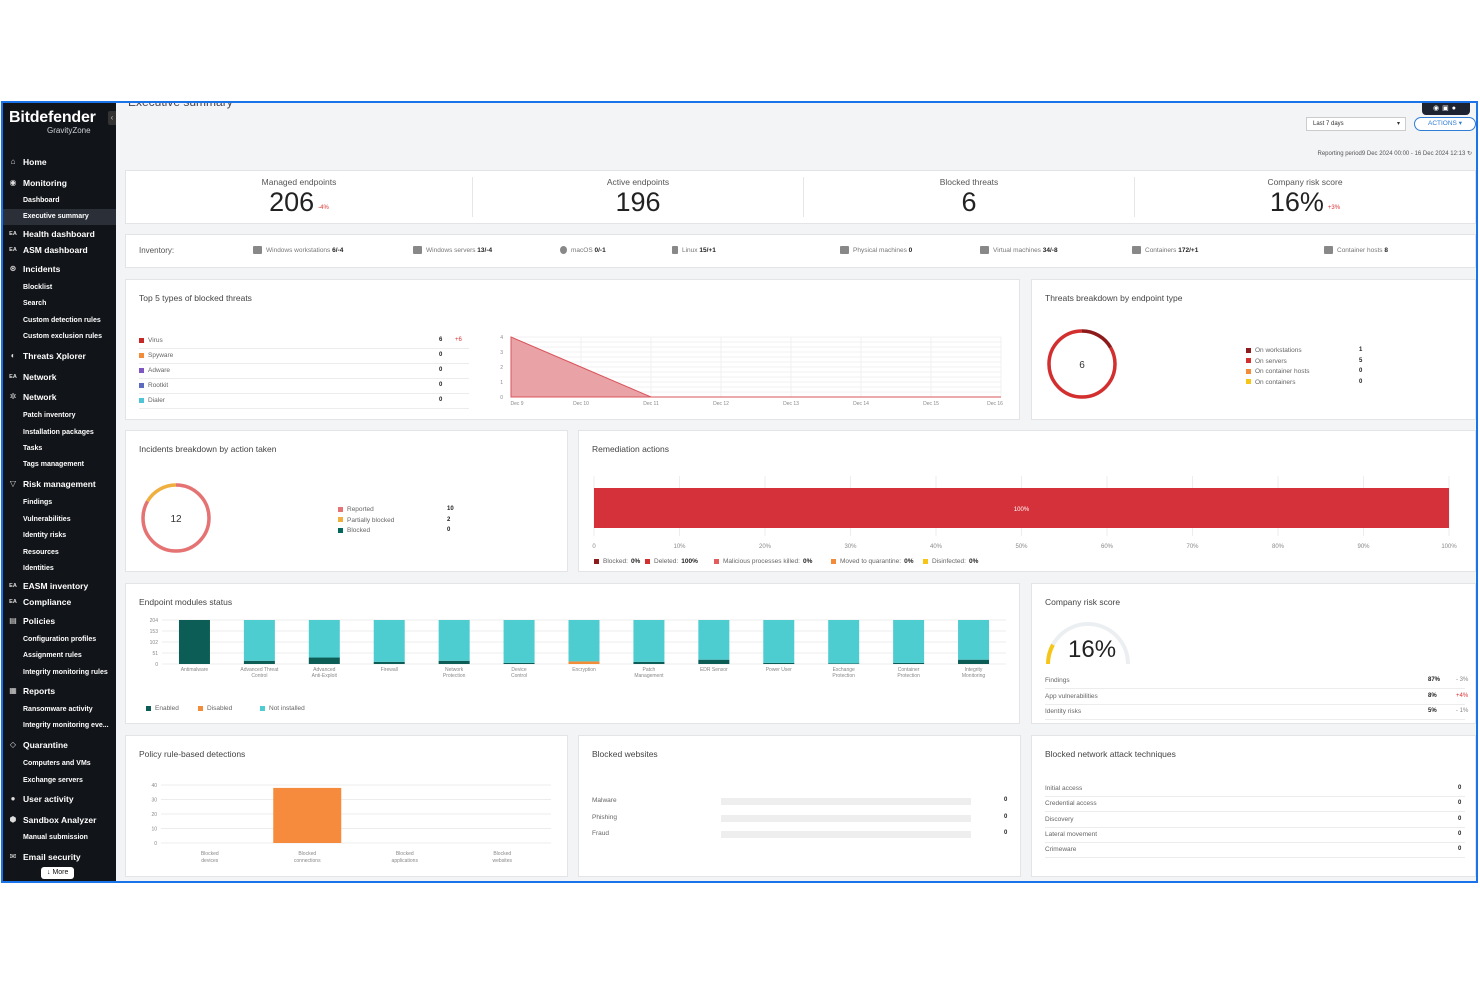  Describe the element at coordinates (153, 385) in the screenshot. I see `threat-row-rootkit: Rootkit` at that location.